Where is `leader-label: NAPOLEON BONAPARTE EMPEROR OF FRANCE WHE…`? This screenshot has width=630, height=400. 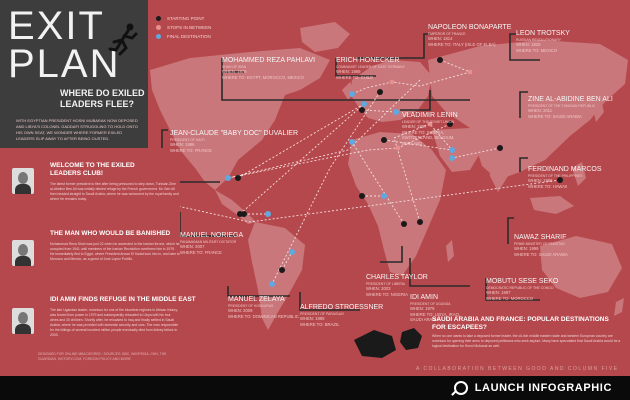 leader-label: NAPOLEON BONAPARTE EMPEROR OF FRANCE WHE… is located at coordinates (469, 35).